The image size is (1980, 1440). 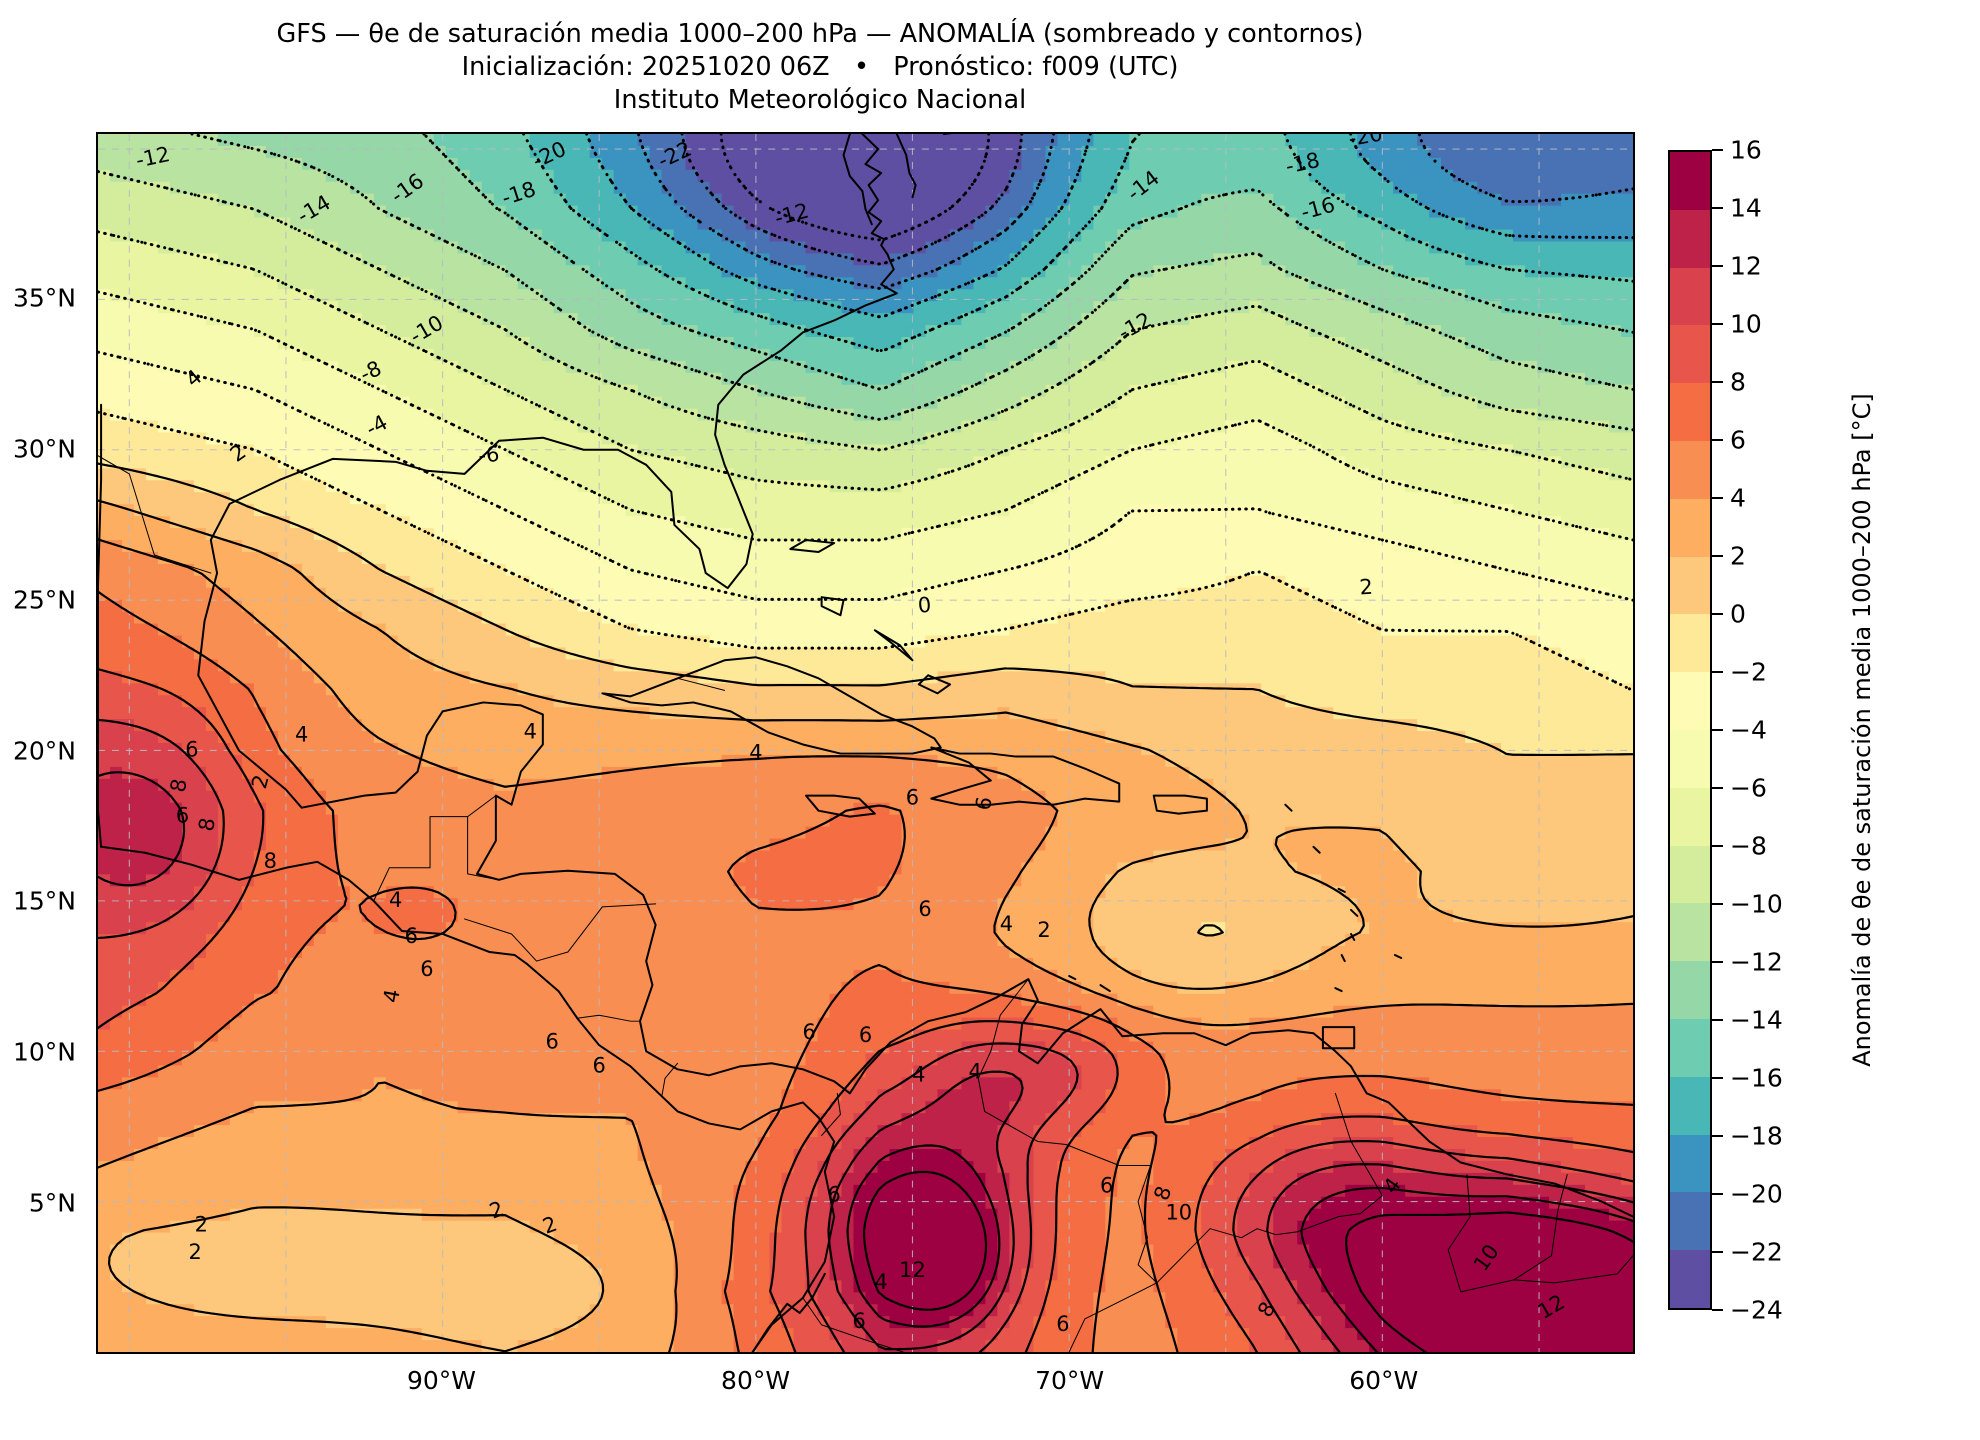 What do you see at coordinates (1070, 1380) in the screenshot?
I see `longitude-tick-label: 70°W` at bounding box center [1070, 1380].